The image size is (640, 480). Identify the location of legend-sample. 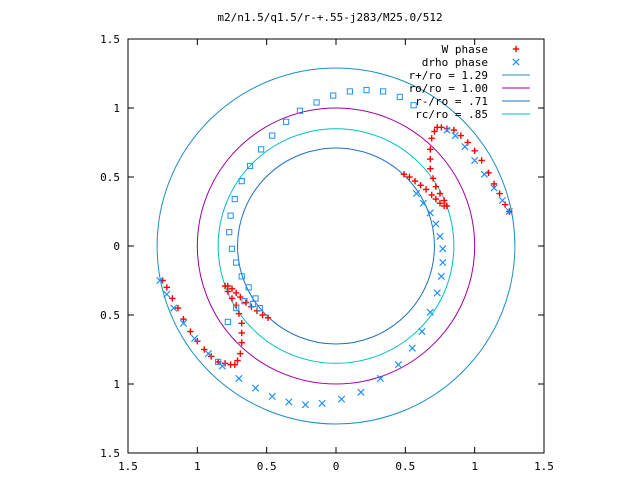
(516, 49).